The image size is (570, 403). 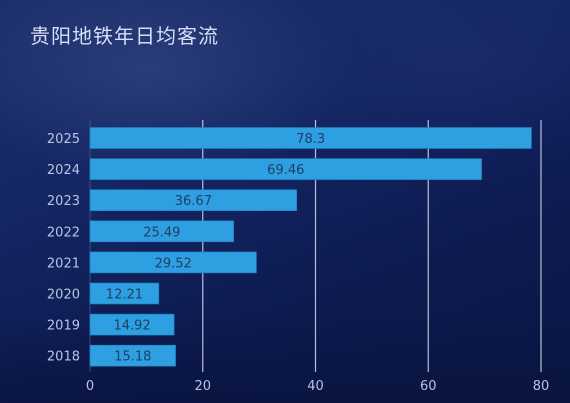 I want to click on chart-title: 贵阳地铁年日均客流, so click(x=124, y=36).